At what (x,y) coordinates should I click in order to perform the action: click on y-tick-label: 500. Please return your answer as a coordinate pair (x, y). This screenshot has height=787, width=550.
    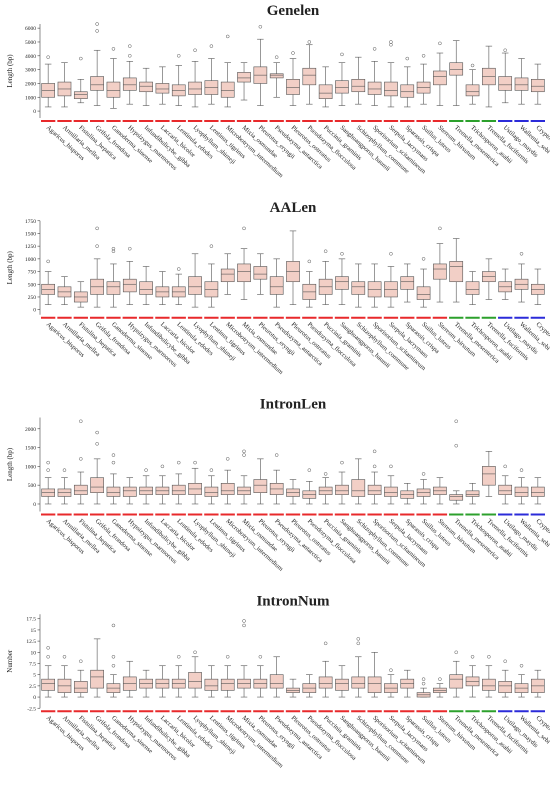
    Looking at the image, I should click on (32, 486).